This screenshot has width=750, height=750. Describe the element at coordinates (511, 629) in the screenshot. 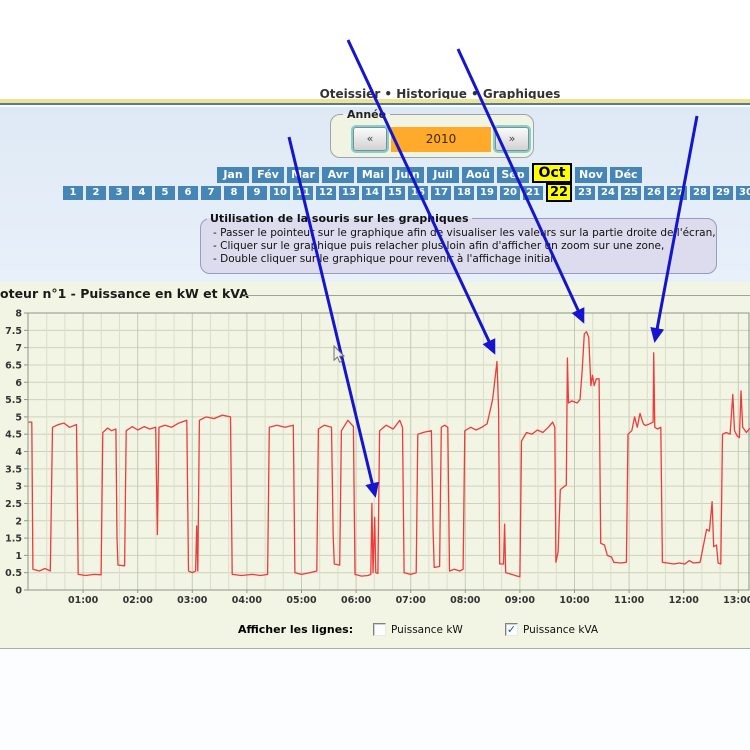

I see `checkbox-puissance-kva: ✓` at that location.